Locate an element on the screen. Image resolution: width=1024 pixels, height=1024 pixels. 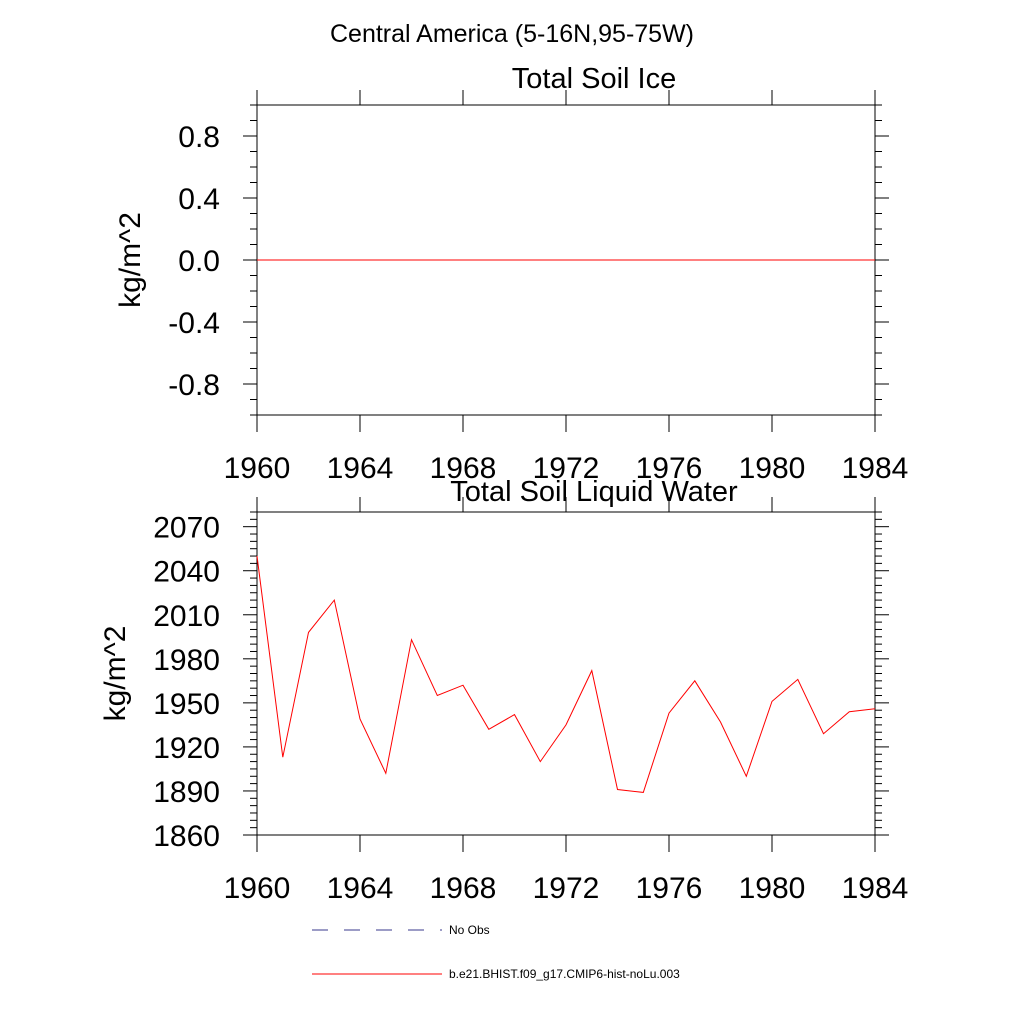
figure-title: Central America (5-16N,95-75W) is located at coordinates (512, 34).